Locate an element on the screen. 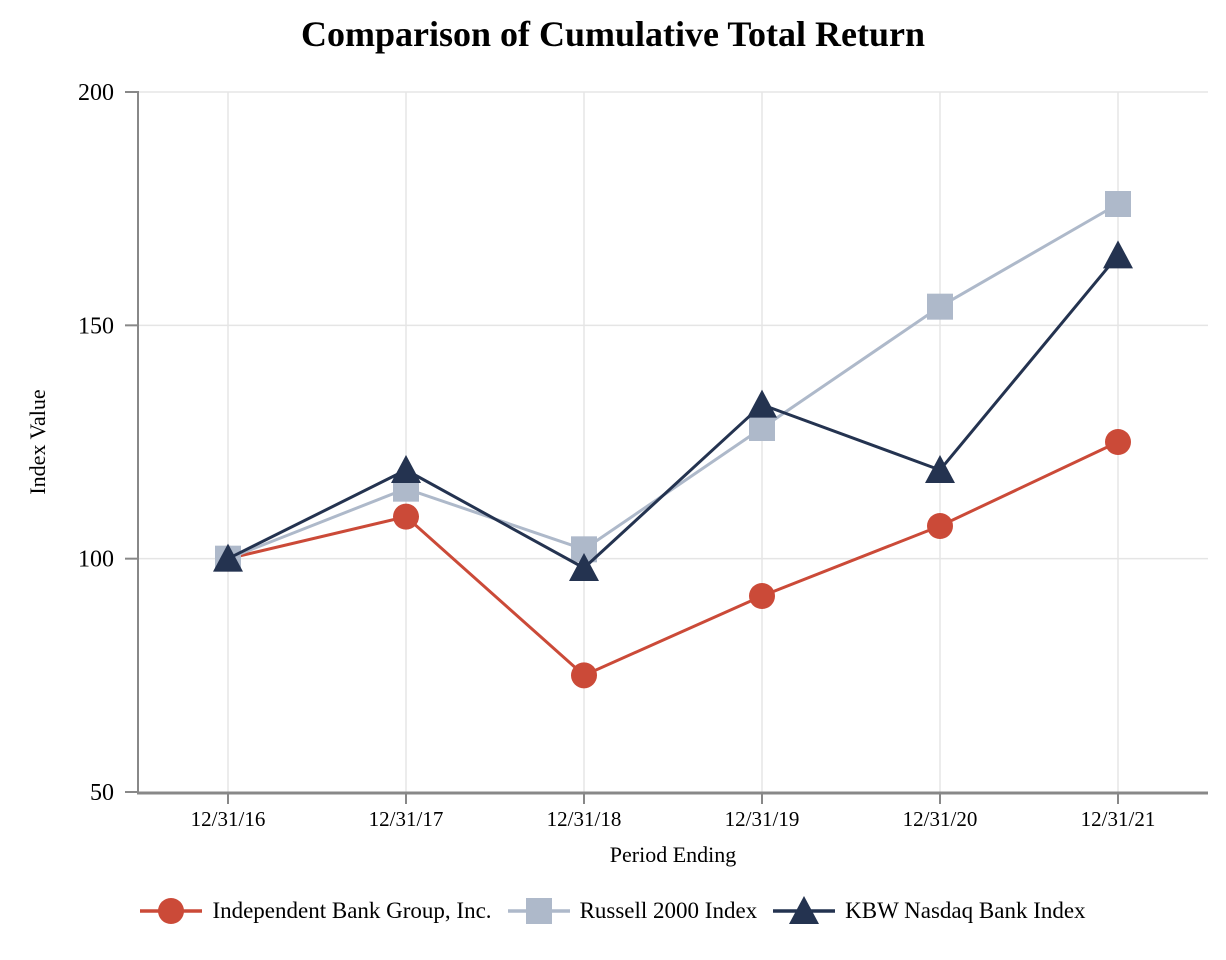 This screenshot has height=960, width=1226. x-tick-label: 12/31/20 is located at coordinates (940, 819).